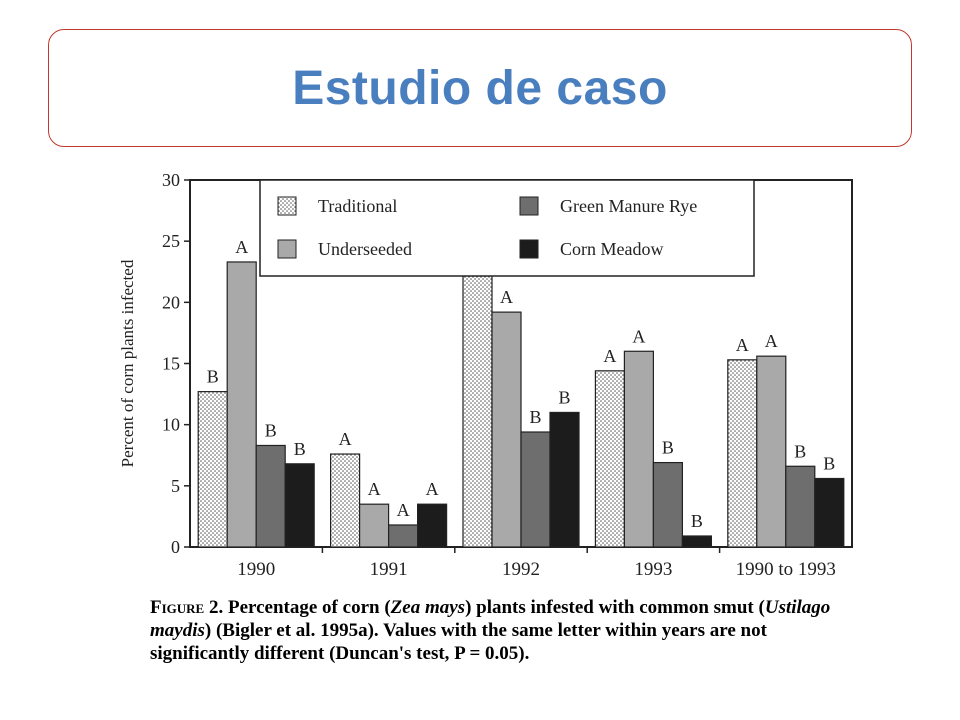 Image resolution: width=960 pixels, height=720 pixels. Describe the element at coordinates (171, 425) in the screenshot. I see `y-tick-label: 10` at that location.